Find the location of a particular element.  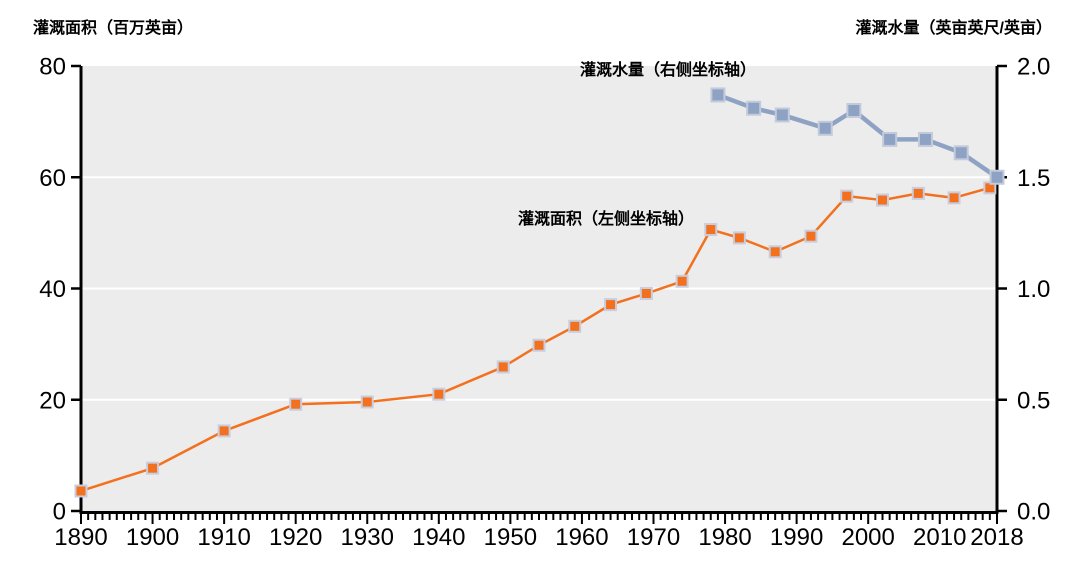

x-tick-label: 1890 is located at coordinates (80, 537).